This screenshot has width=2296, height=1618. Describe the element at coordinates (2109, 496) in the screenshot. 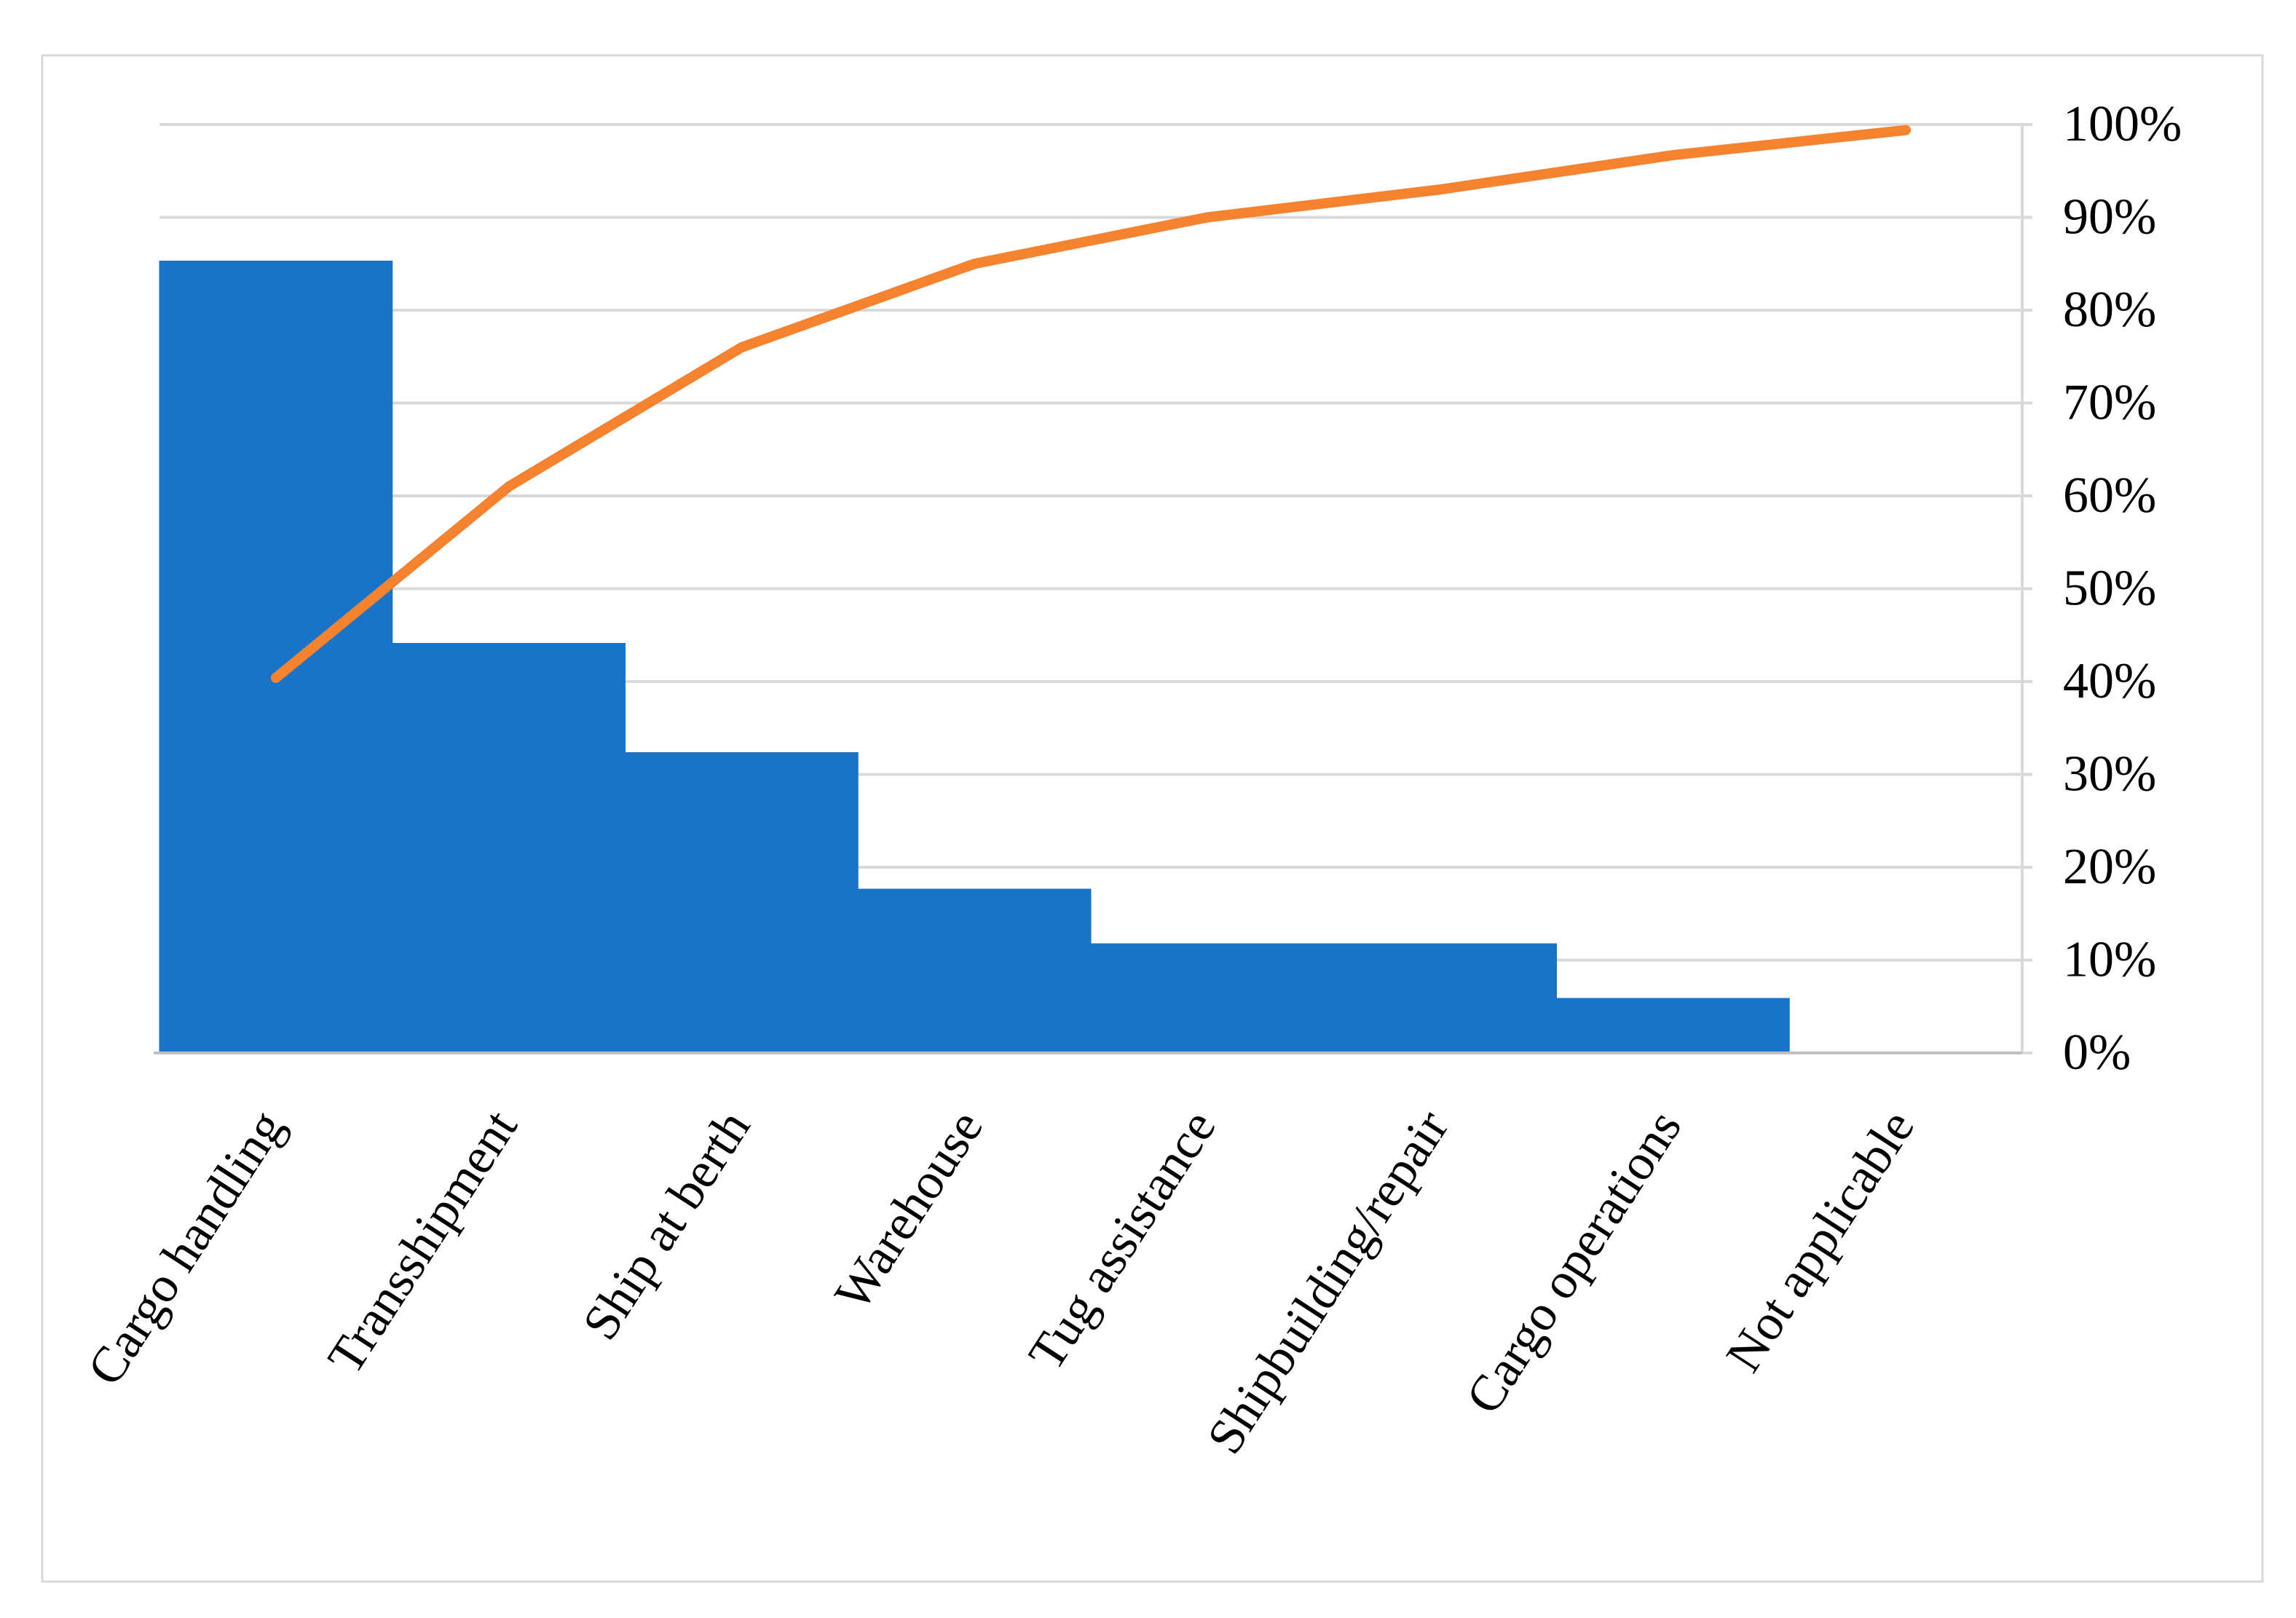

I see `y2-tick-label: 60%` at that location.